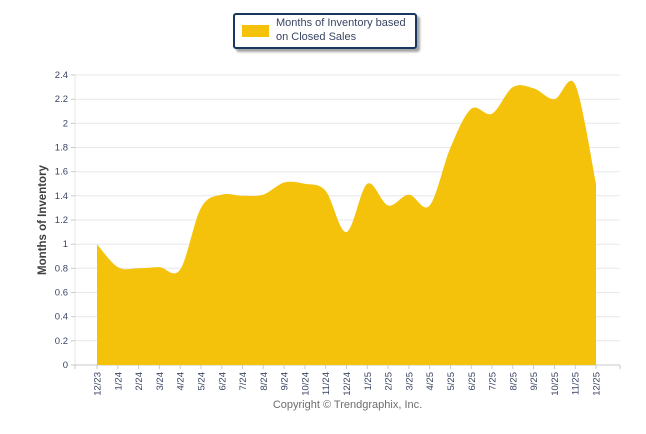 The height and width of the screenshot is (434, 646). I want to click on x-tick-label: 3/25, so click(409, 381).